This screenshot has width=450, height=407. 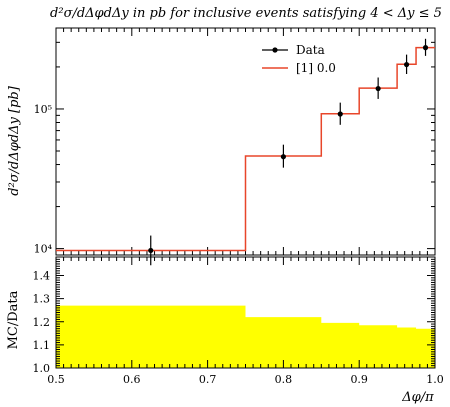 I want to click on legend-label-data: Data, so click(x=310, y=50).